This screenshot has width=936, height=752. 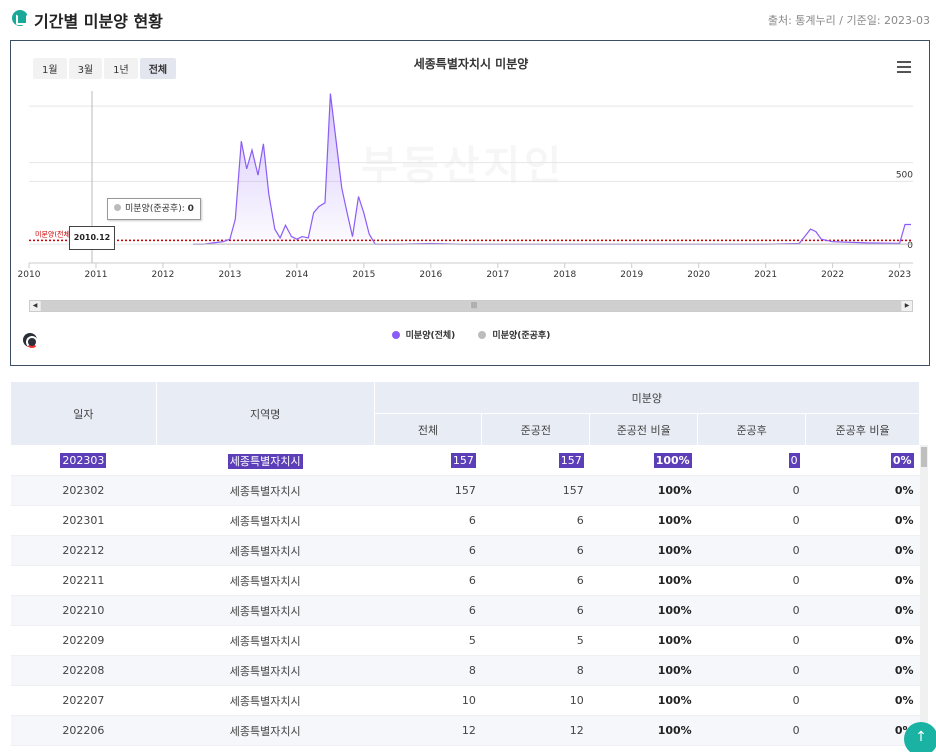 I want to click on page-header: 기간별 미분양 현황 출처: 통계누리 / 기준일: 2023-03, so click(x=470, y=19).